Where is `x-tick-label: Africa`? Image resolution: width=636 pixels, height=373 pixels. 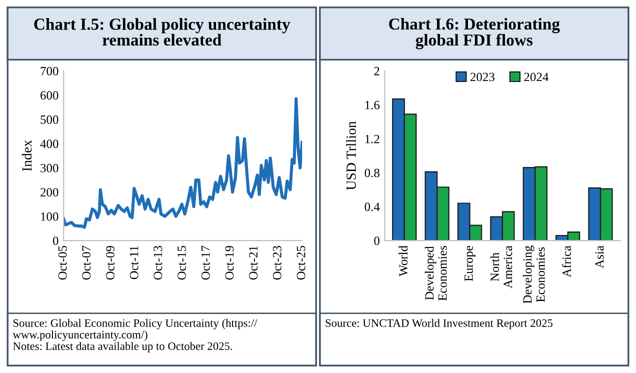
x-tick-label: Africa is located at coordinates (566, 262).